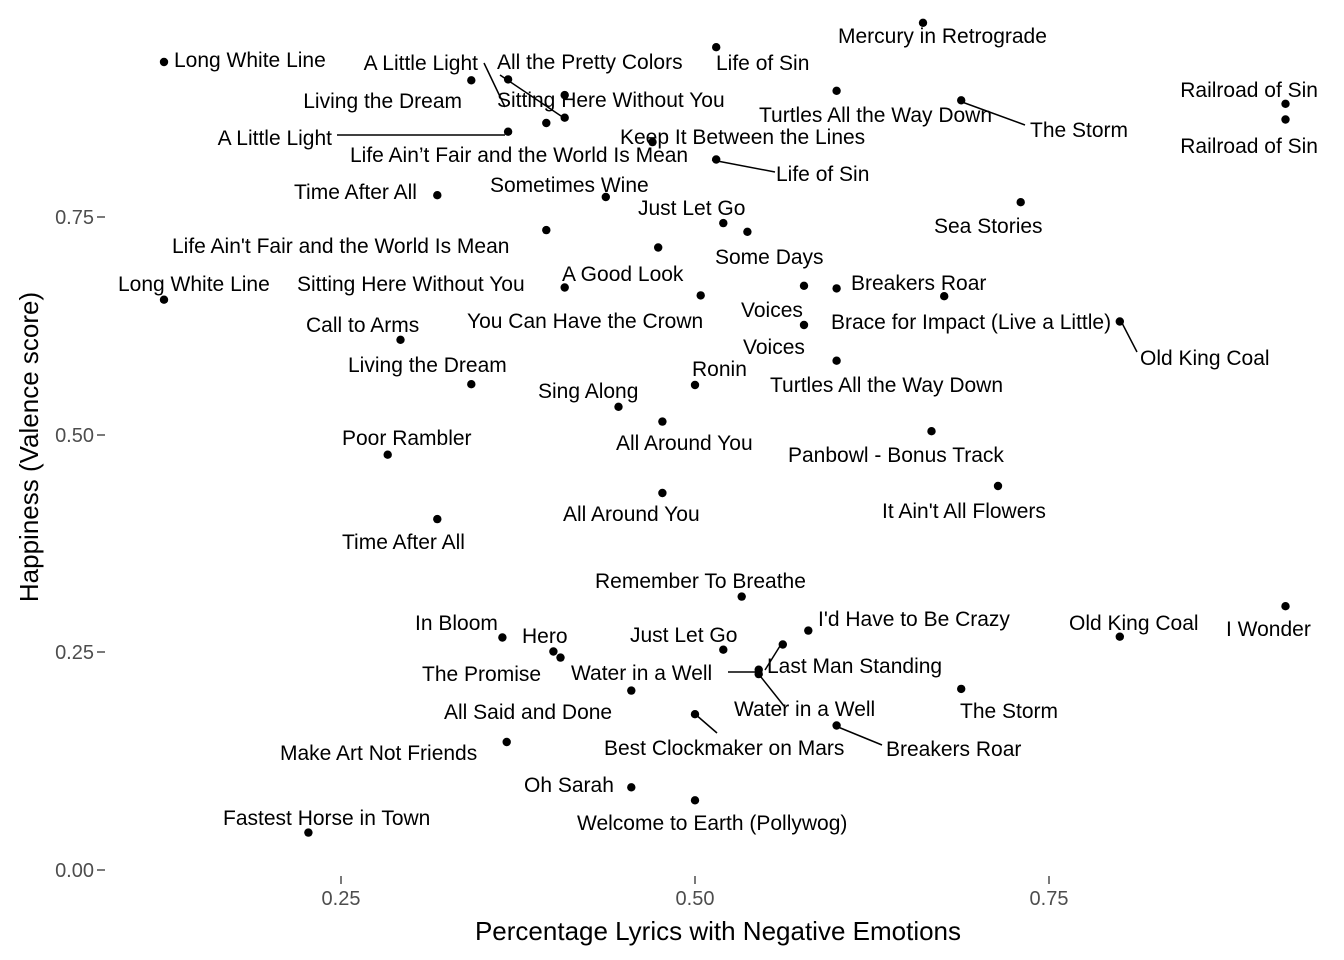 The height and width of the screenshot is (960, 1344). I want to click on point-label: Keep It Between the Lines, so click(742, 137).